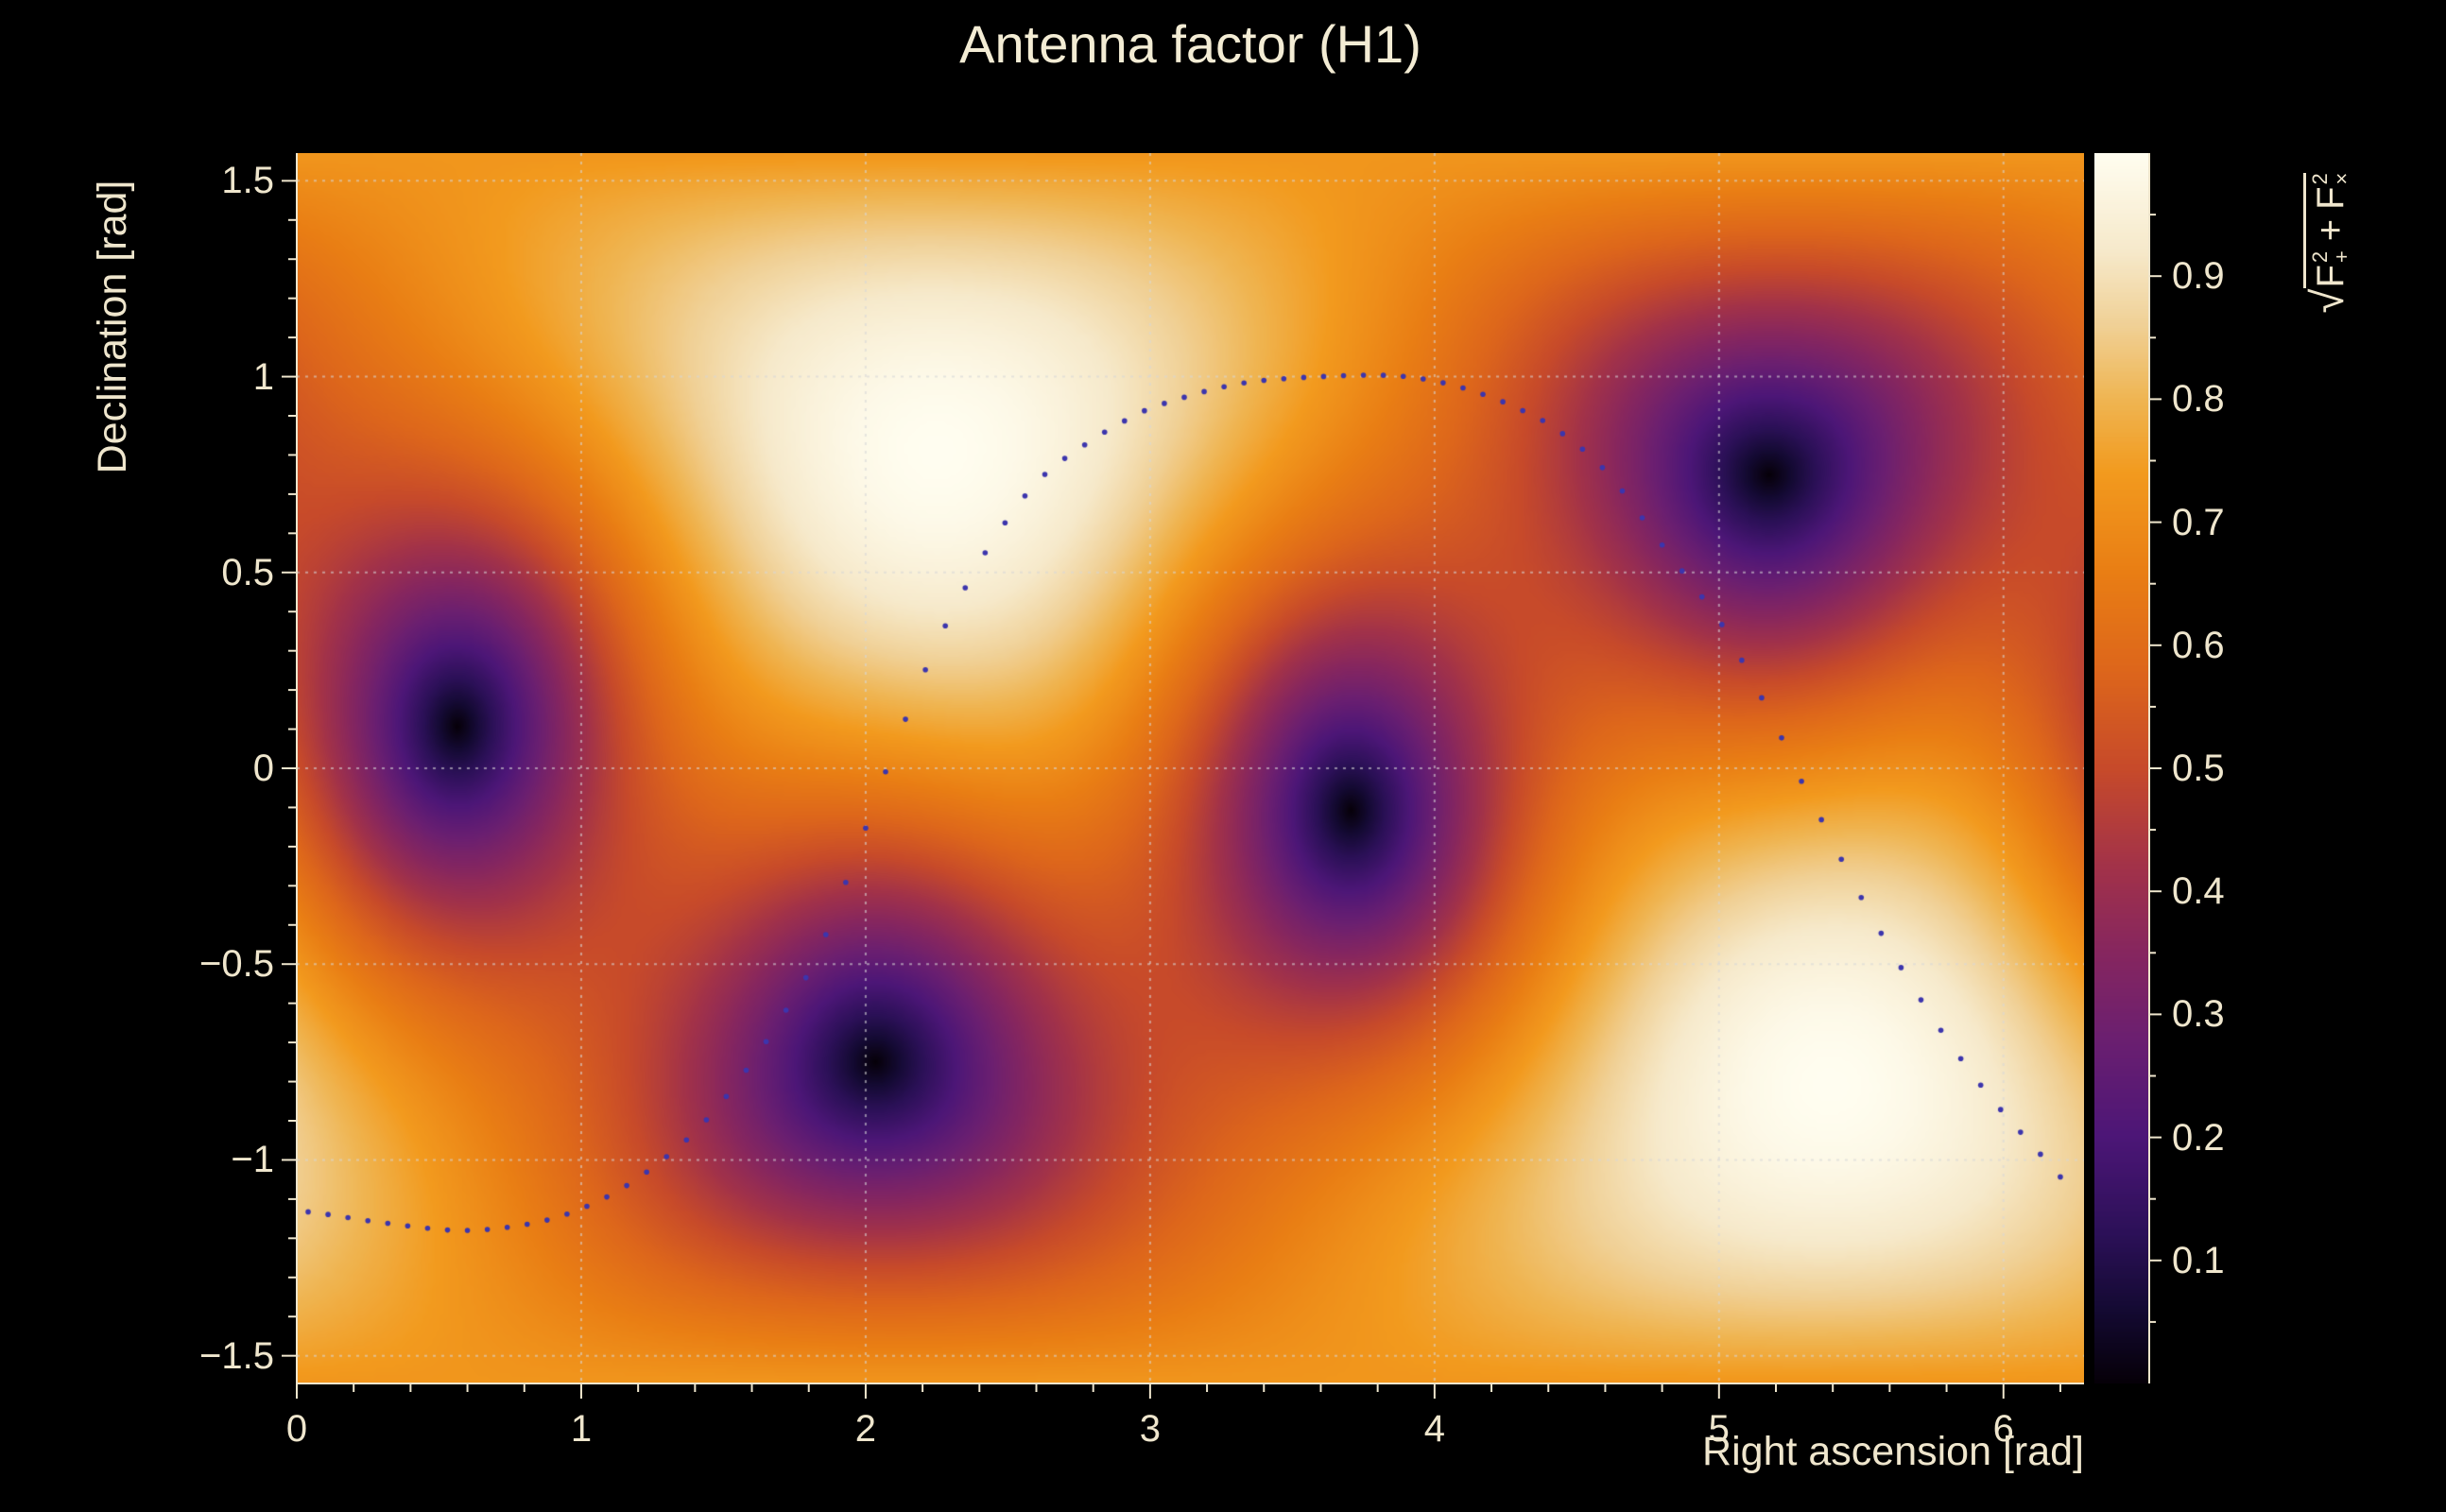 This screenshot has width=2446, height=1512. Describe the element at coordinates (237, 964) in the screenshot. I see `y-tick-label: −0.5` at that location.